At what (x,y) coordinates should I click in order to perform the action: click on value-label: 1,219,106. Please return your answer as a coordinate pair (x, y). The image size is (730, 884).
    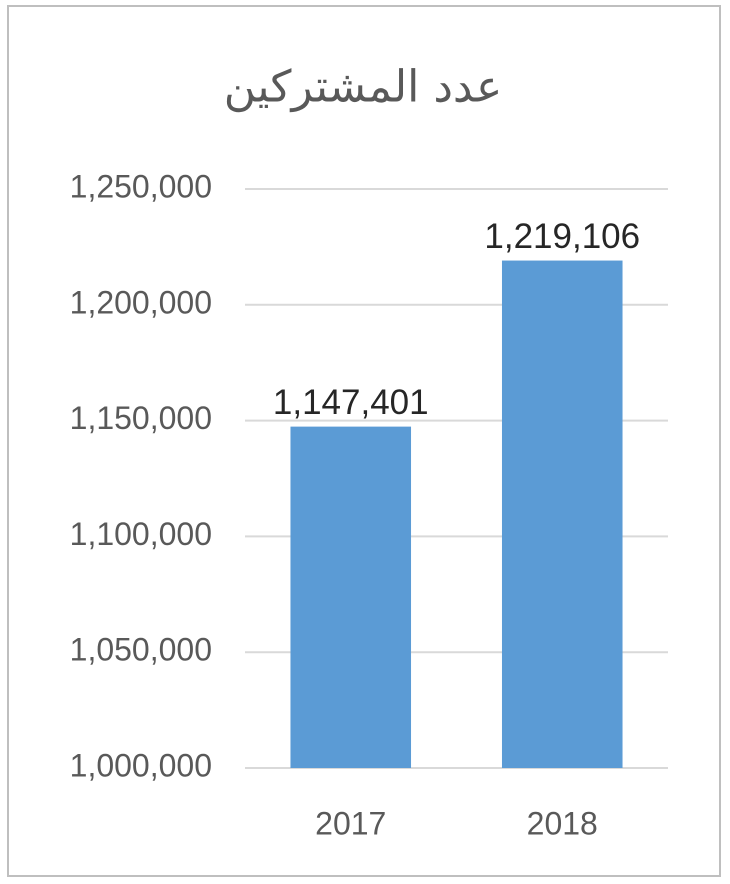
    Looking at the image, I should click on (562, 236).